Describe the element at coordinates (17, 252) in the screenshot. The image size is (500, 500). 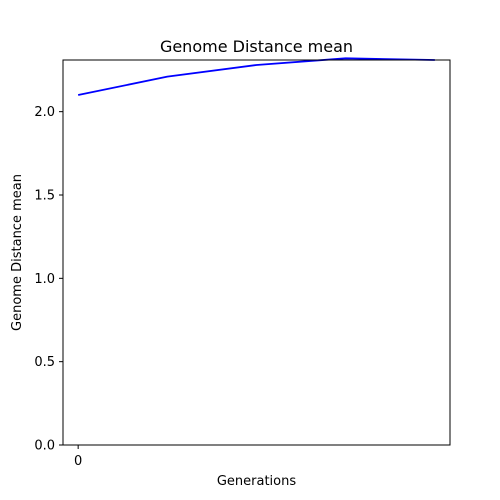
I see `y-axis-label: Genome Distance mean` at that location.